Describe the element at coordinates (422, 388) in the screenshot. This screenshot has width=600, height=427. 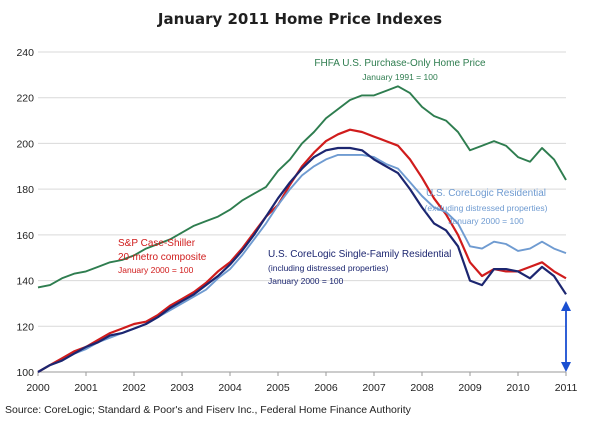
I see `x-tick-label: 2008` at that location.